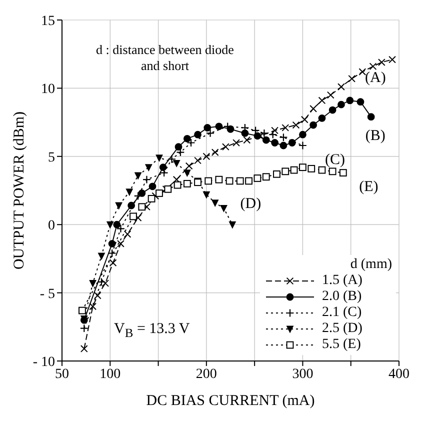 Image resolution: width=421 pixels, height=421 pixels. I want to click on annotation: (E), so click(368, 187).